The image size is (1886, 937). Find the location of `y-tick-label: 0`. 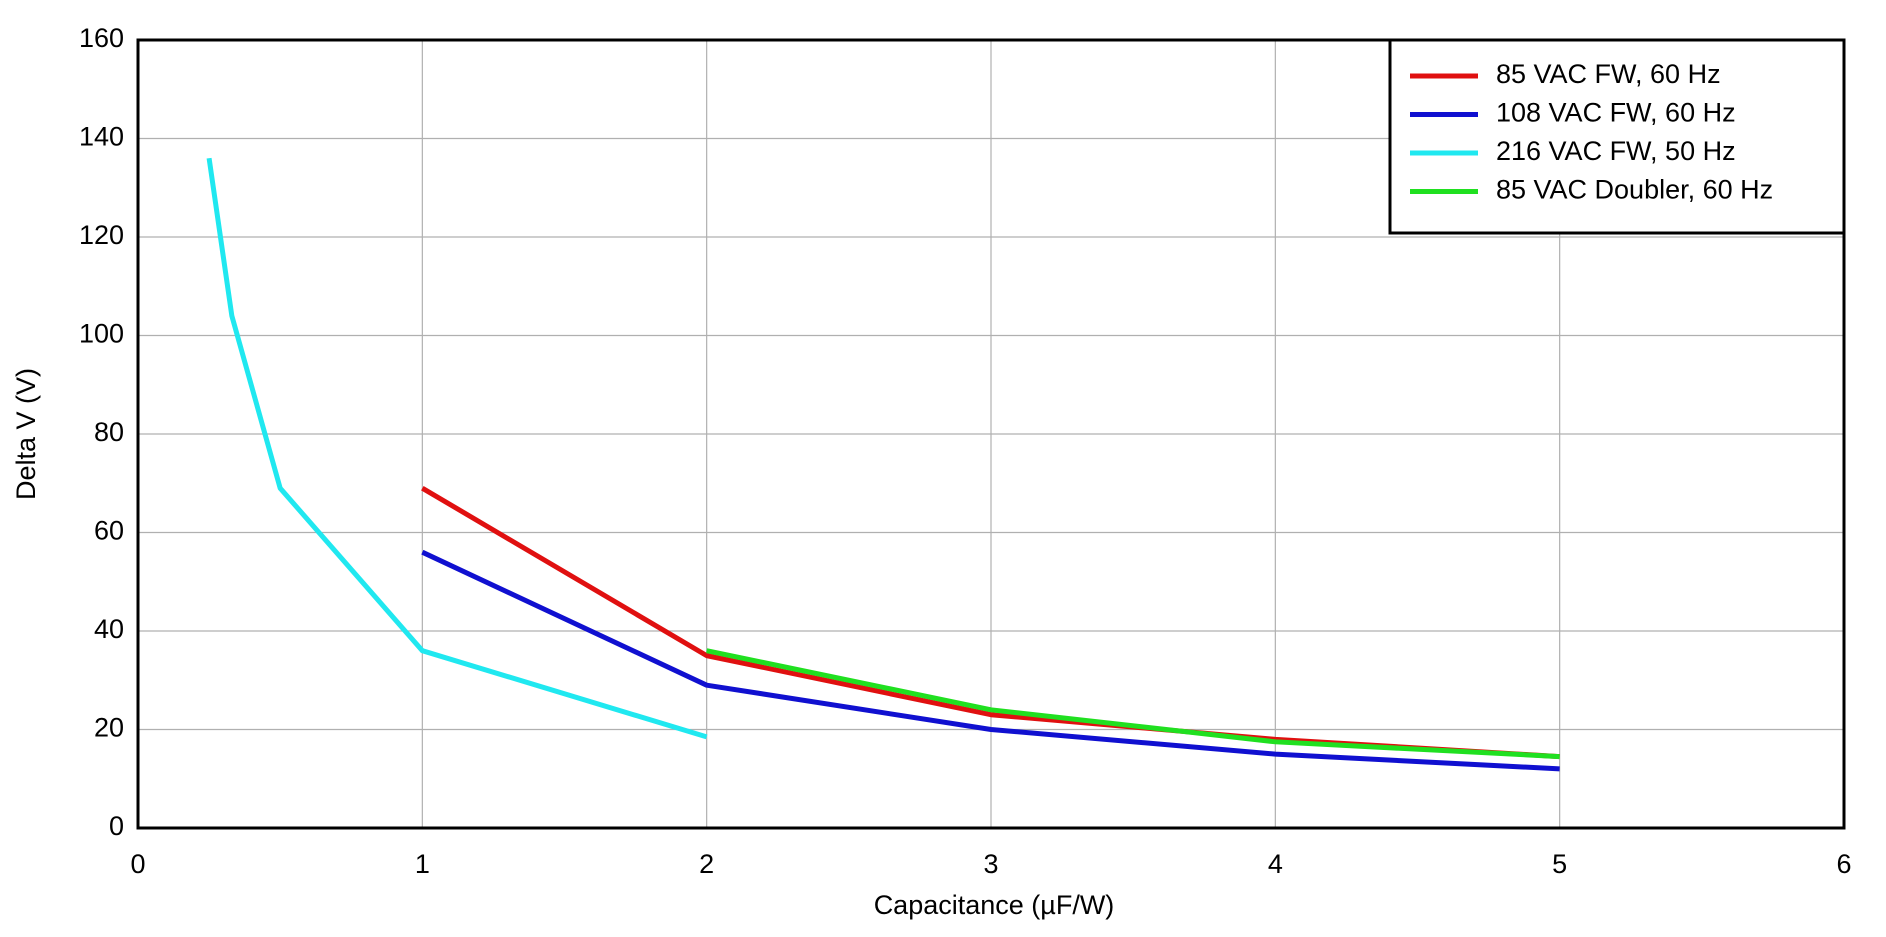

y-tick-label: 0 is located at coordinates (116, 826).